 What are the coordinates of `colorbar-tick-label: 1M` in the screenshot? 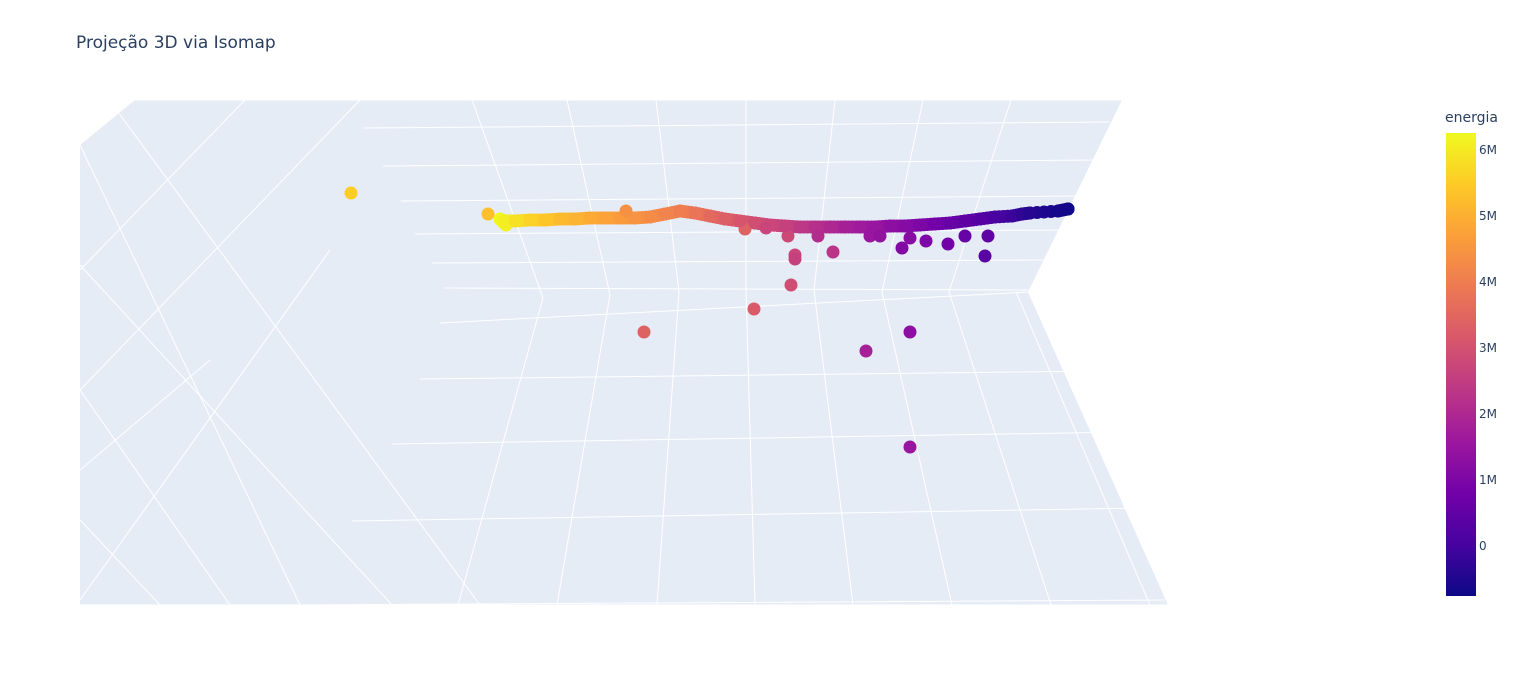 It's located at (1488, 480).